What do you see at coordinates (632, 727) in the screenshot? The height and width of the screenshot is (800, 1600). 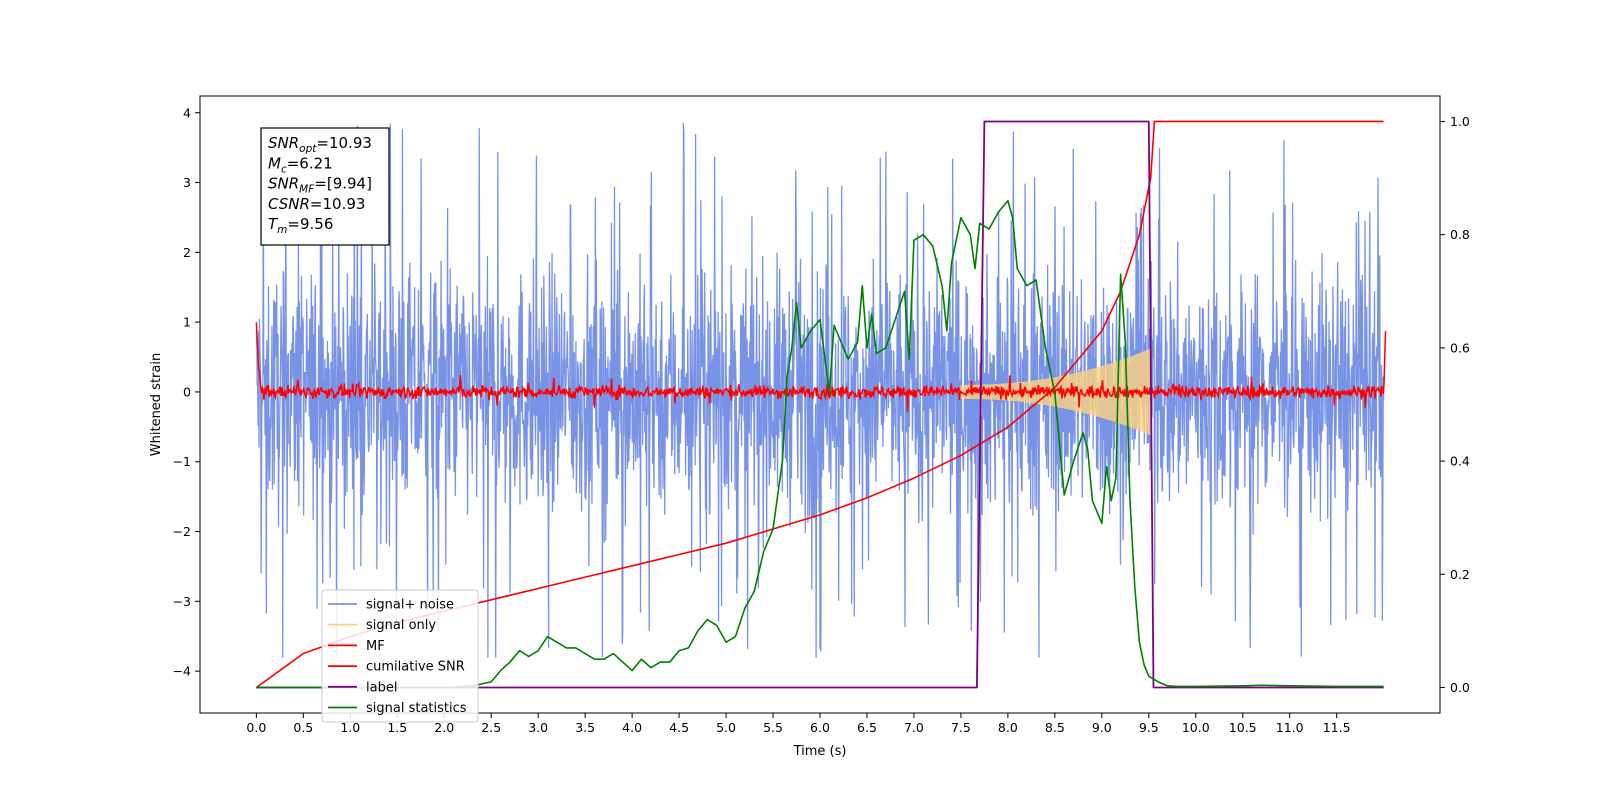 I see `x-tick-label: 4.0` at bounding box center [632, 727].